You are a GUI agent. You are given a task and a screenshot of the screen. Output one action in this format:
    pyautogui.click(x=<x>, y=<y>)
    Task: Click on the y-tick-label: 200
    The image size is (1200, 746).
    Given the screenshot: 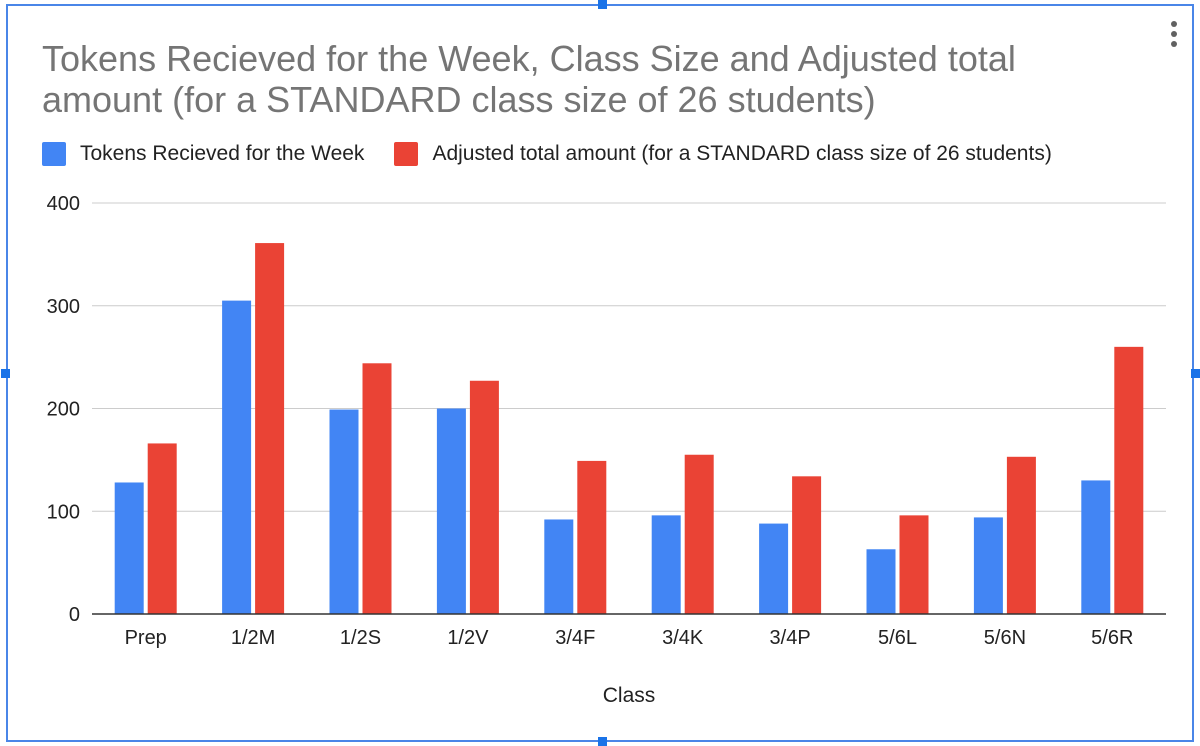 What is the action you would take?
    pyautogui.click(x=63, y=410)
    